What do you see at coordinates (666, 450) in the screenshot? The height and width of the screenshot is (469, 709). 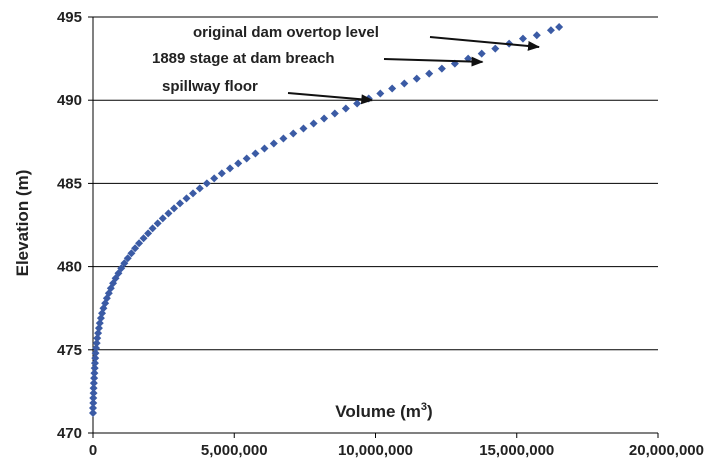 I see `x-tick-label: 20,000,000` at bounding box center [666, 450].